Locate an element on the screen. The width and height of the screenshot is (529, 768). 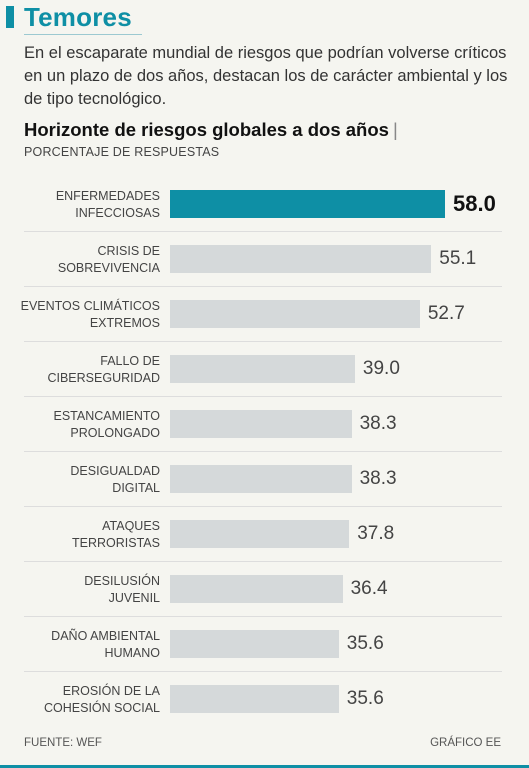
category-label-line: FALLO DE is located at coordinates (130, 361).